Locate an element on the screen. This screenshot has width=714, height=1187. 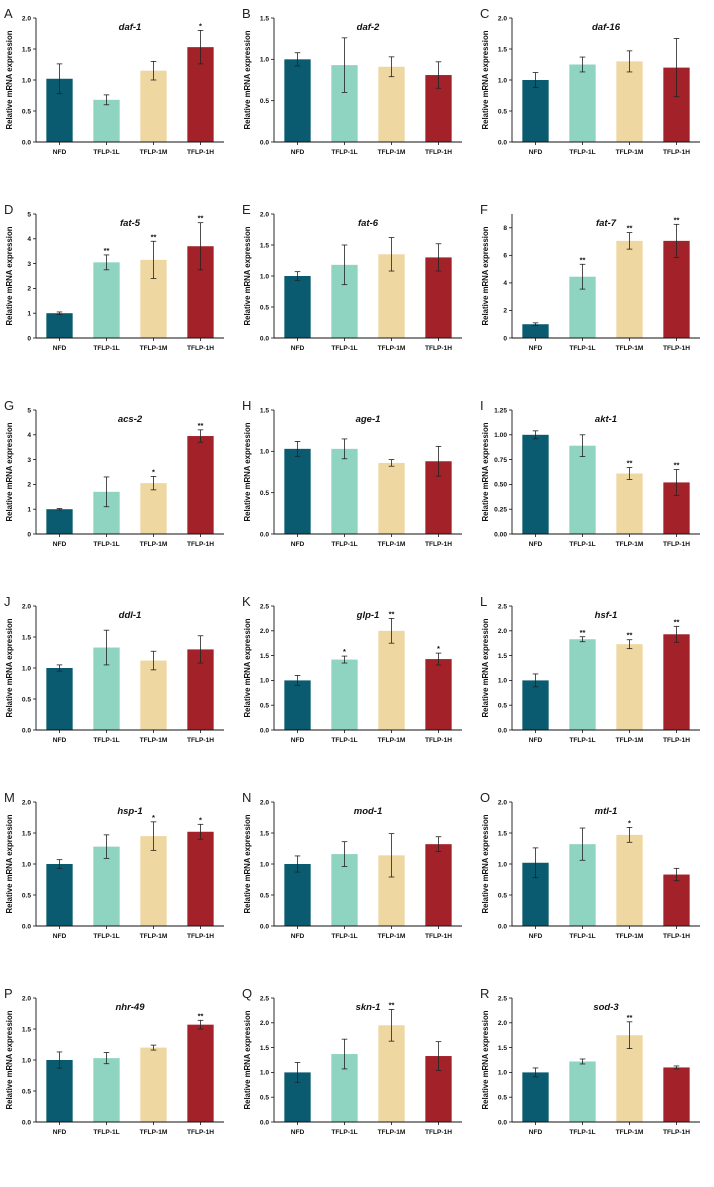
y-tick-label: 0.00 is located at coordinates (500, 534).